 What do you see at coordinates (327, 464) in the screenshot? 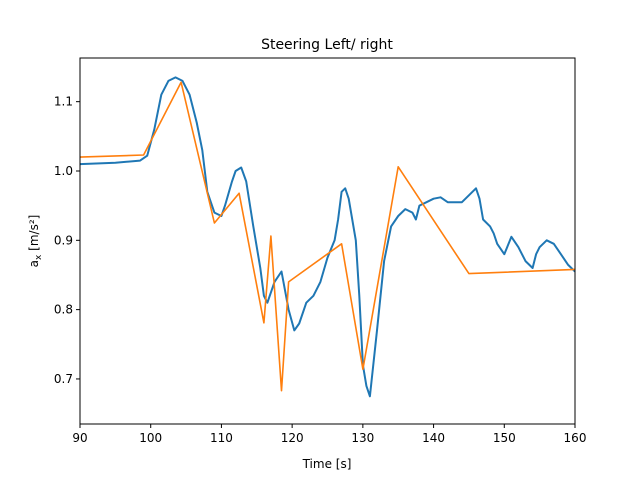
I see `x-axis-label: Time [s]` at bounding box center [327, 464].